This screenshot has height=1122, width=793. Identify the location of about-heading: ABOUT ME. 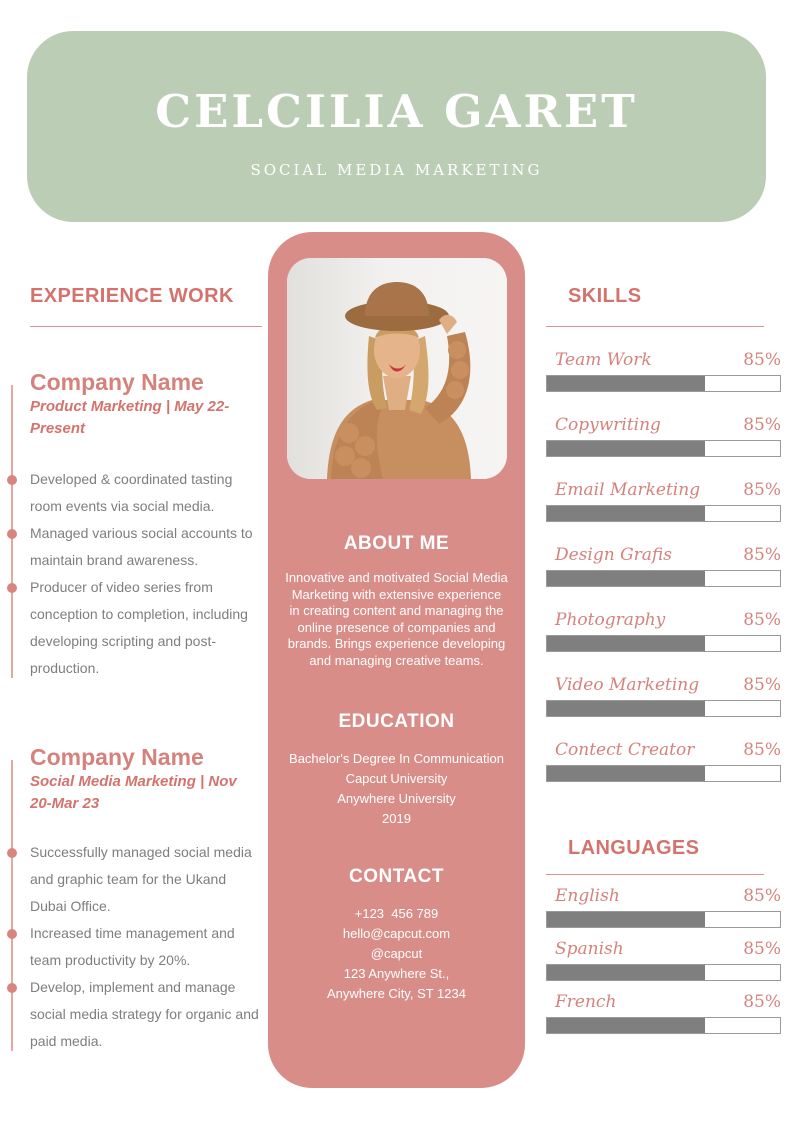
(396, 543).